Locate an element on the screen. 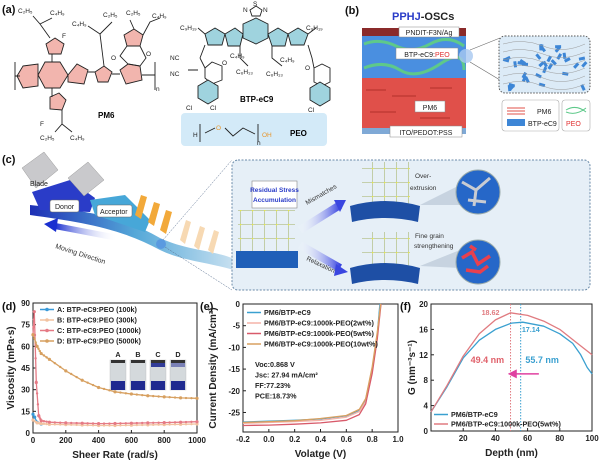  y-tick-label: 90 is located at coordinates (25, 303).